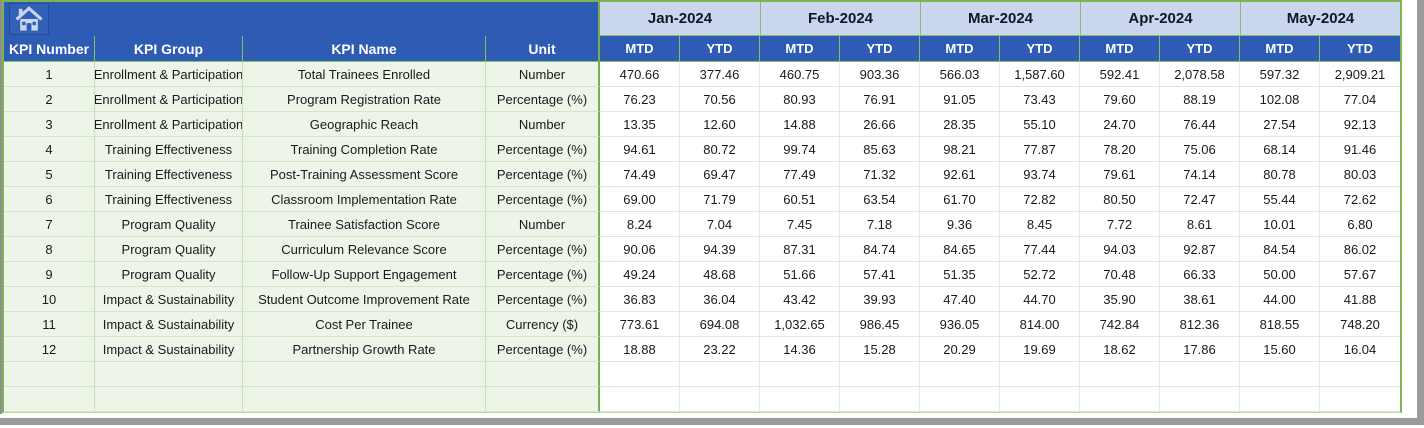 The width and height of the screenshot is (1424, 428). I want to click on subheader-may-ytd: YTD, so click(1360, 49).